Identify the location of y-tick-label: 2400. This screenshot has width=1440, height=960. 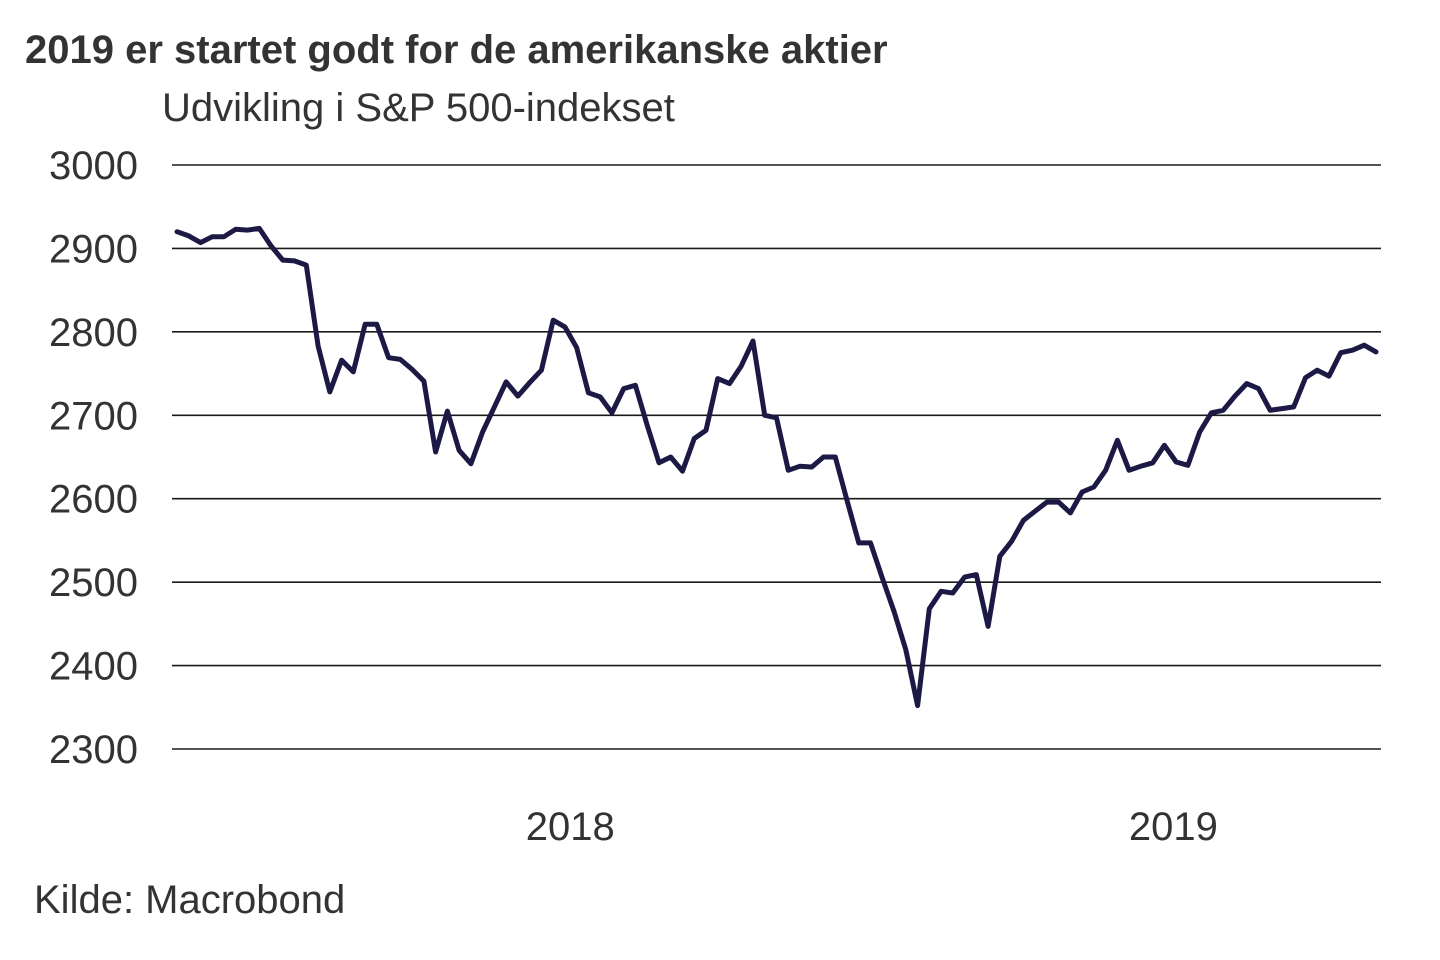
(93, 667).